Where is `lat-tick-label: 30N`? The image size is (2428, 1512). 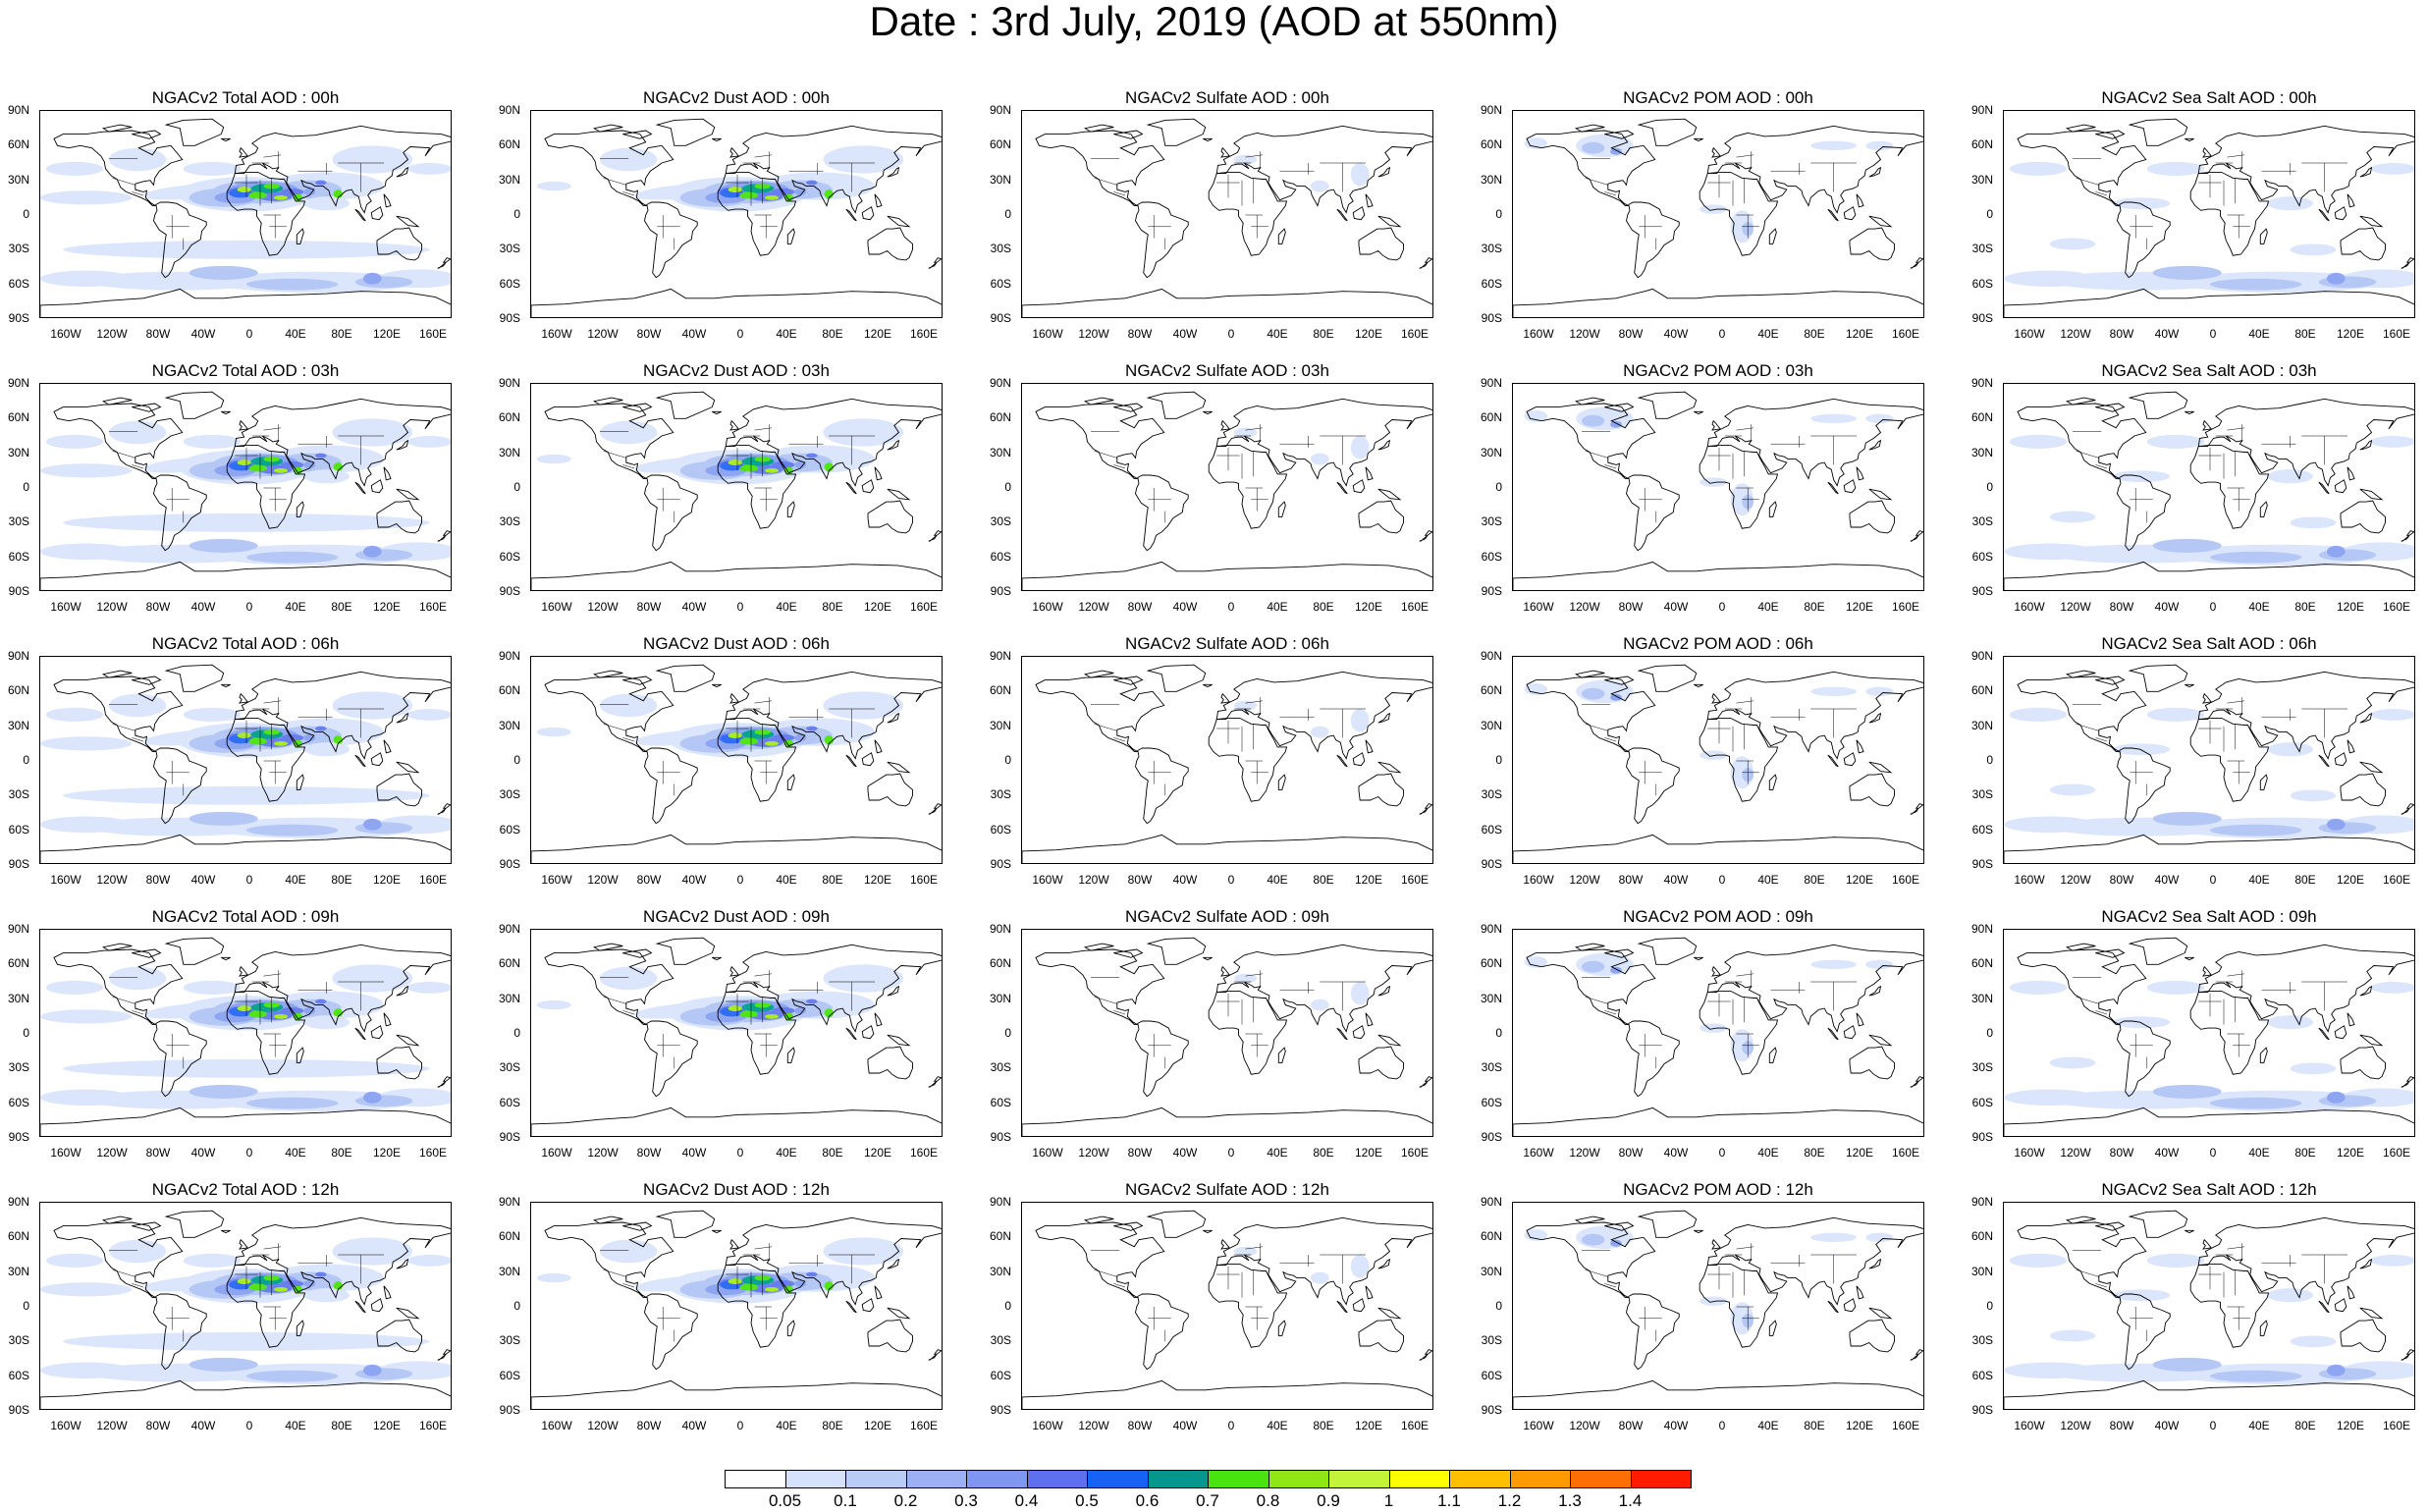 lat-tick-label: 30N is located at coordinates (509, 725).